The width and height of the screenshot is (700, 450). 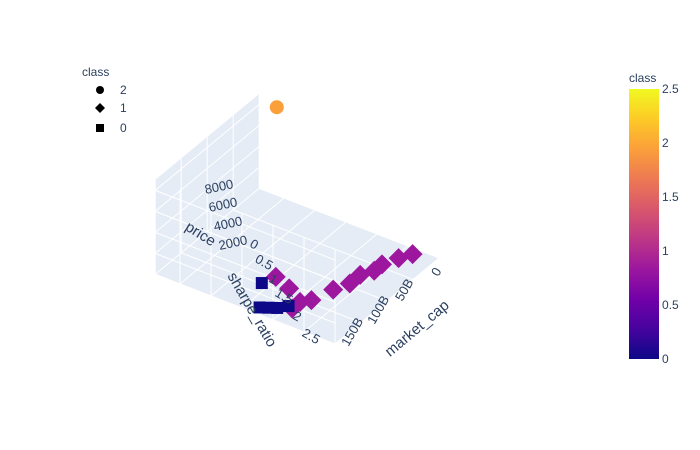 I want to click on z-tick-8000: 8000, so click(x=218, y=186).